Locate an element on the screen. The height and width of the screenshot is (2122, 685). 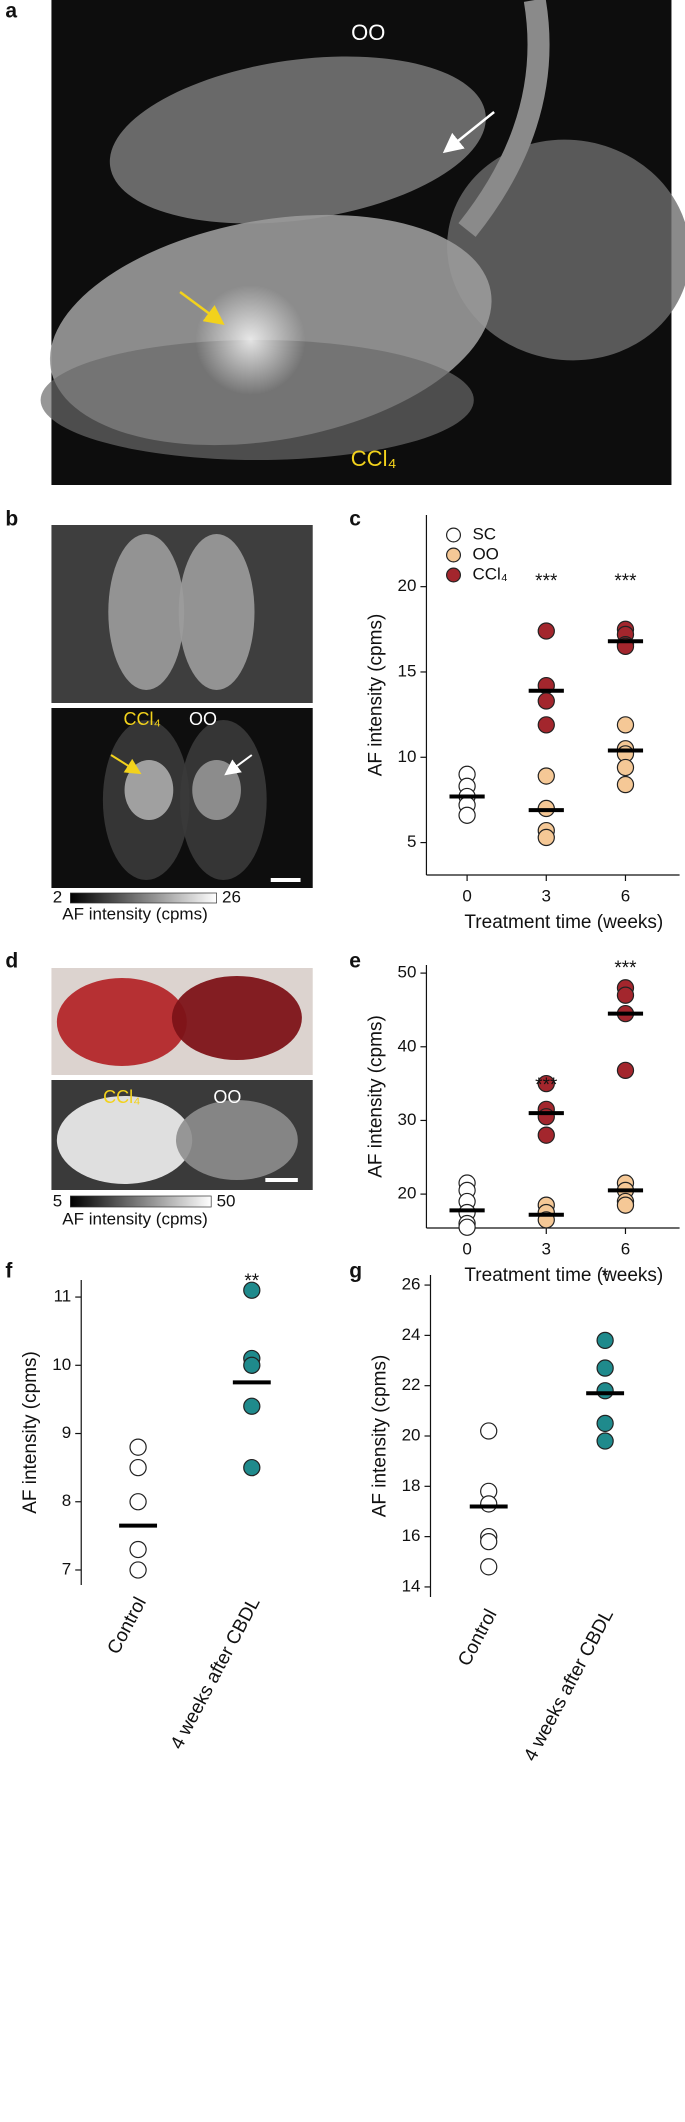
y-tick-label: 5 is located at coordinates (411, 841).